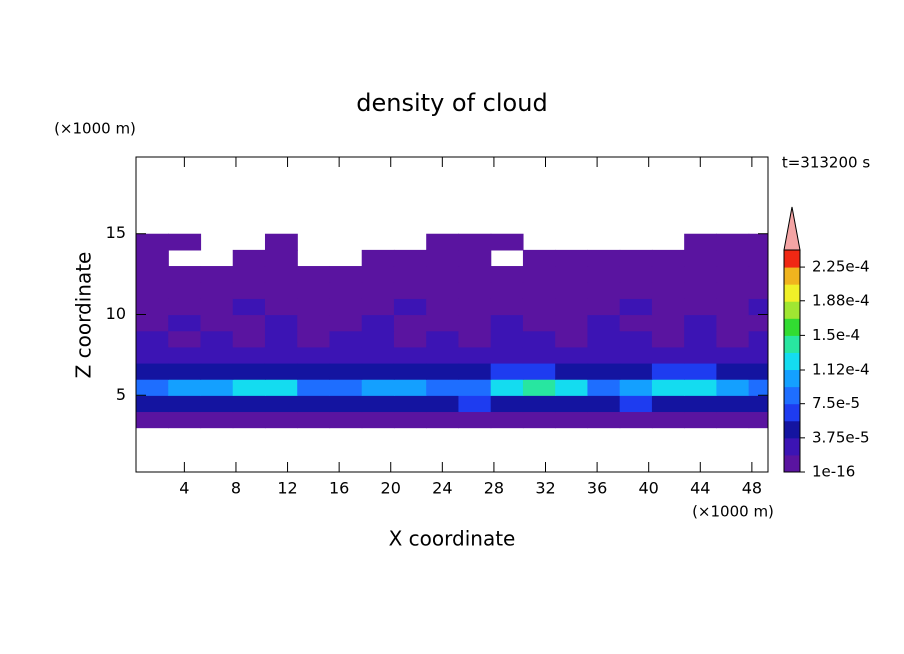 The width and height of the screenshot is (904, 654). Describe the element at coordinates (339, 488) in the screenshot. I see `x-tick-label: 16` at that location.